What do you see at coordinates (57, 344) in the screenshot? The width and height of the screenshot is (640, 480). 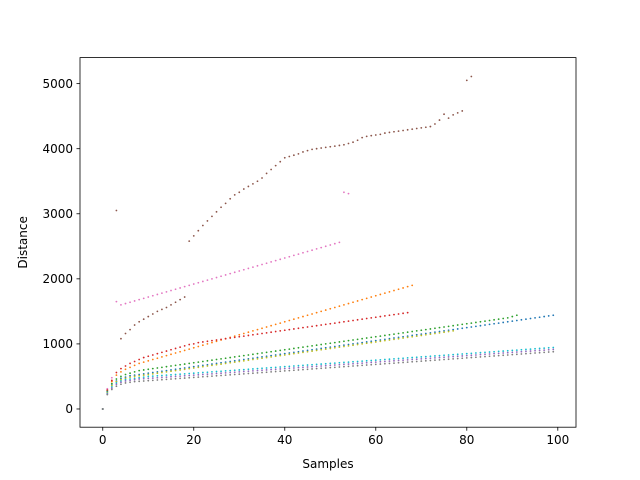 I see `y-tick-label: 1000` at bounding box center [57, 344].